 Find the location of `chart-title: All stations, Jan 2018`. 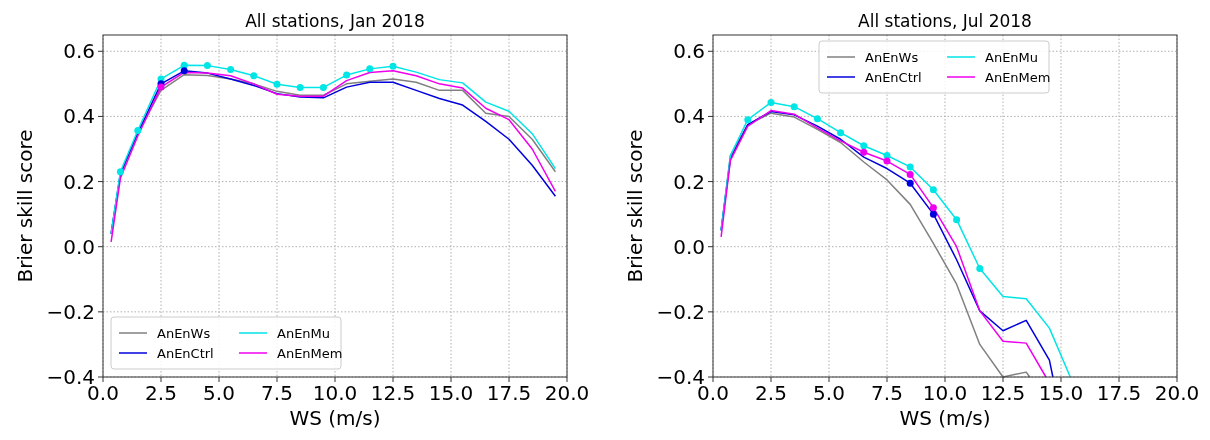

chart-title: All stations, Jan 2018 is located at coordinates (335, 21).